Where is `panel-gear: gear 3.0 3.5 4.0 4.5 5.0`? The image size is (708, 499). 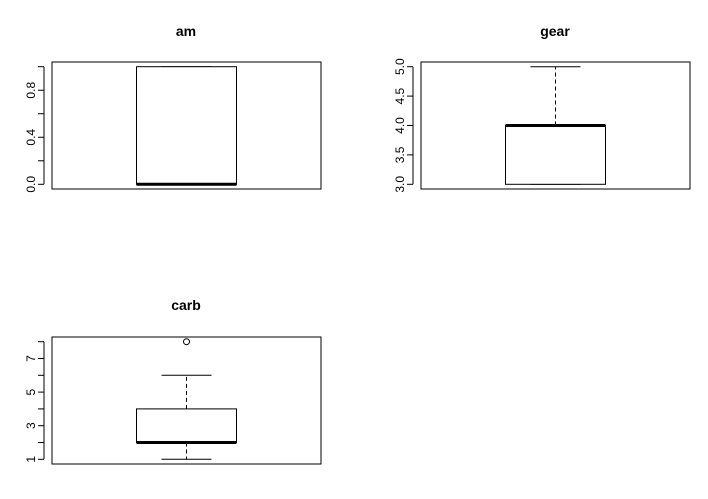 panel-gear: gear 3.0 3.5 4.0 4.5 5.0 is located at coordinates (542, 108).